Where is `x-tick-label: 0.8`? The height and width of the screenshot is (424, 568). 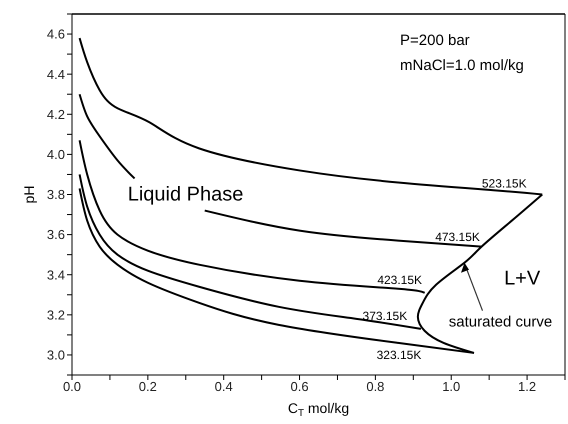
x-tick-label: 0.8 is located at coordinates (375, 386).